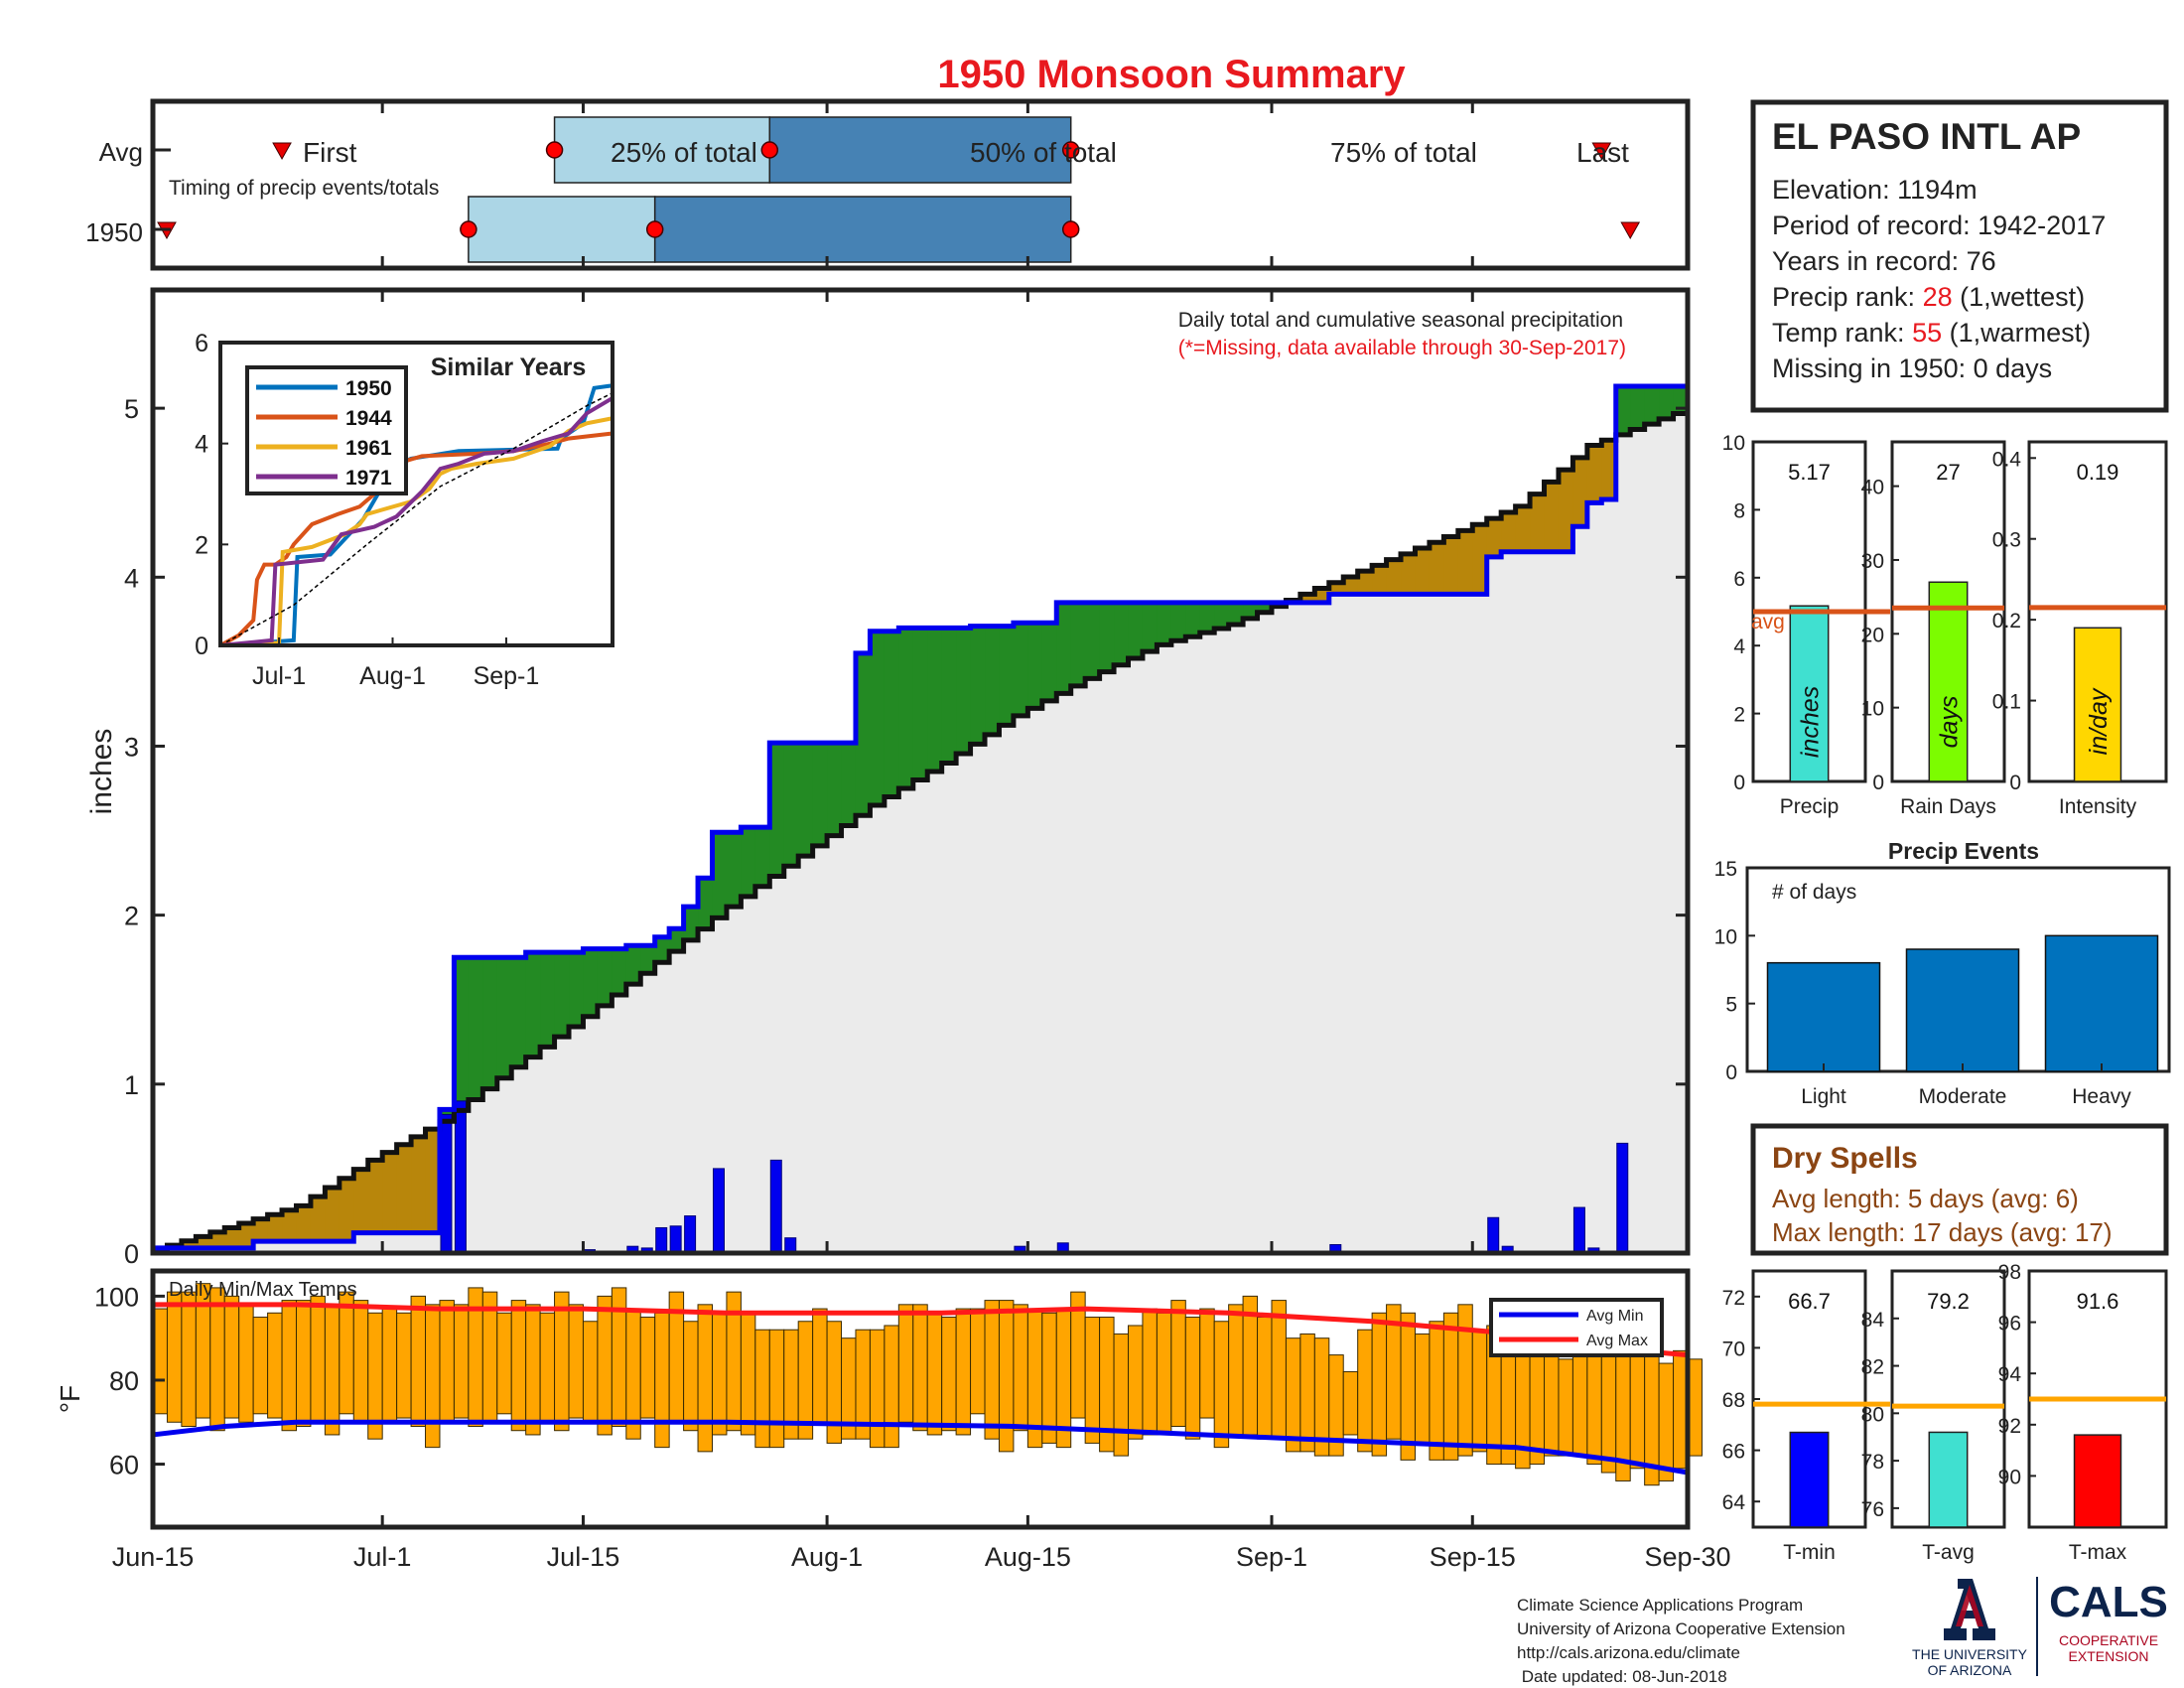  I want to click on mini-chart-bar-rain_days, so click(1948, 681).